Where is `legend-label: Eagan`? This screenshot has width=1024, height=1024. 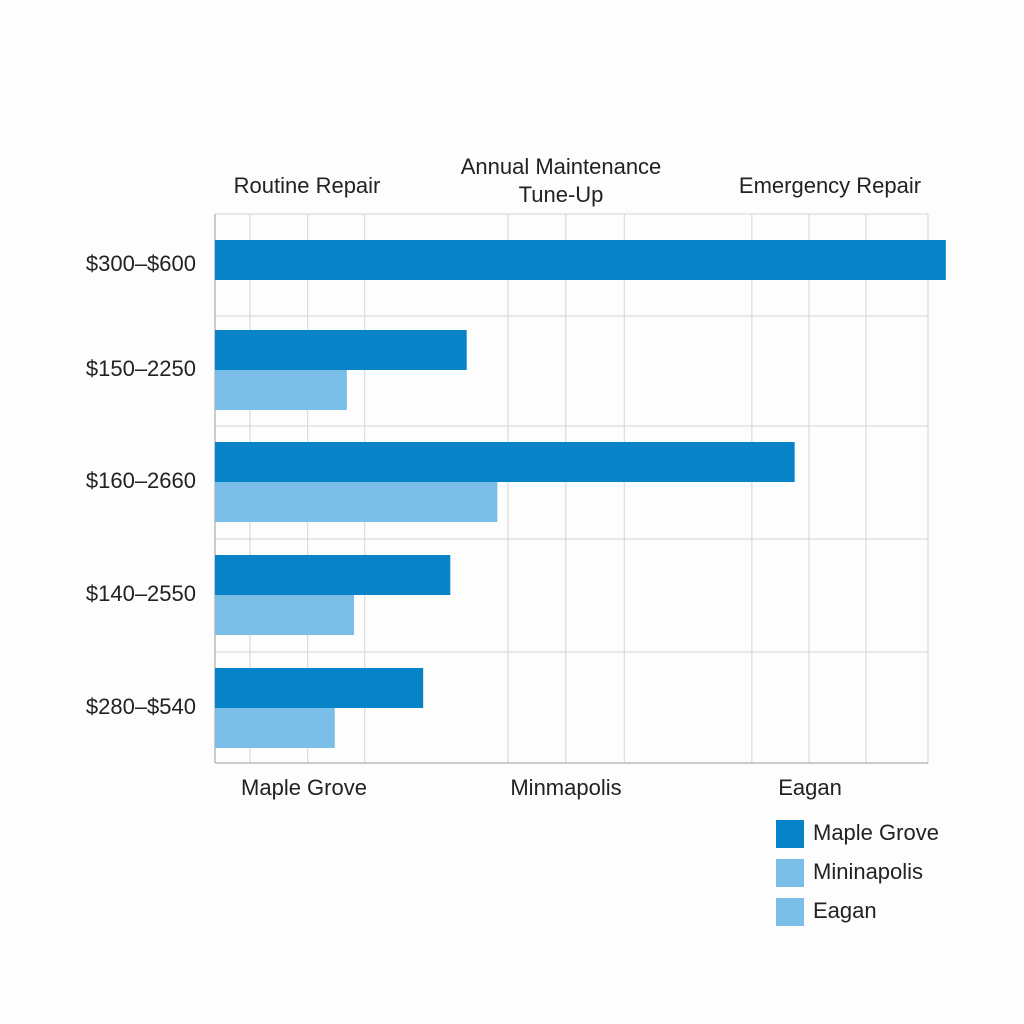
legend-label: Eagan is located at coordinates (845, 910).